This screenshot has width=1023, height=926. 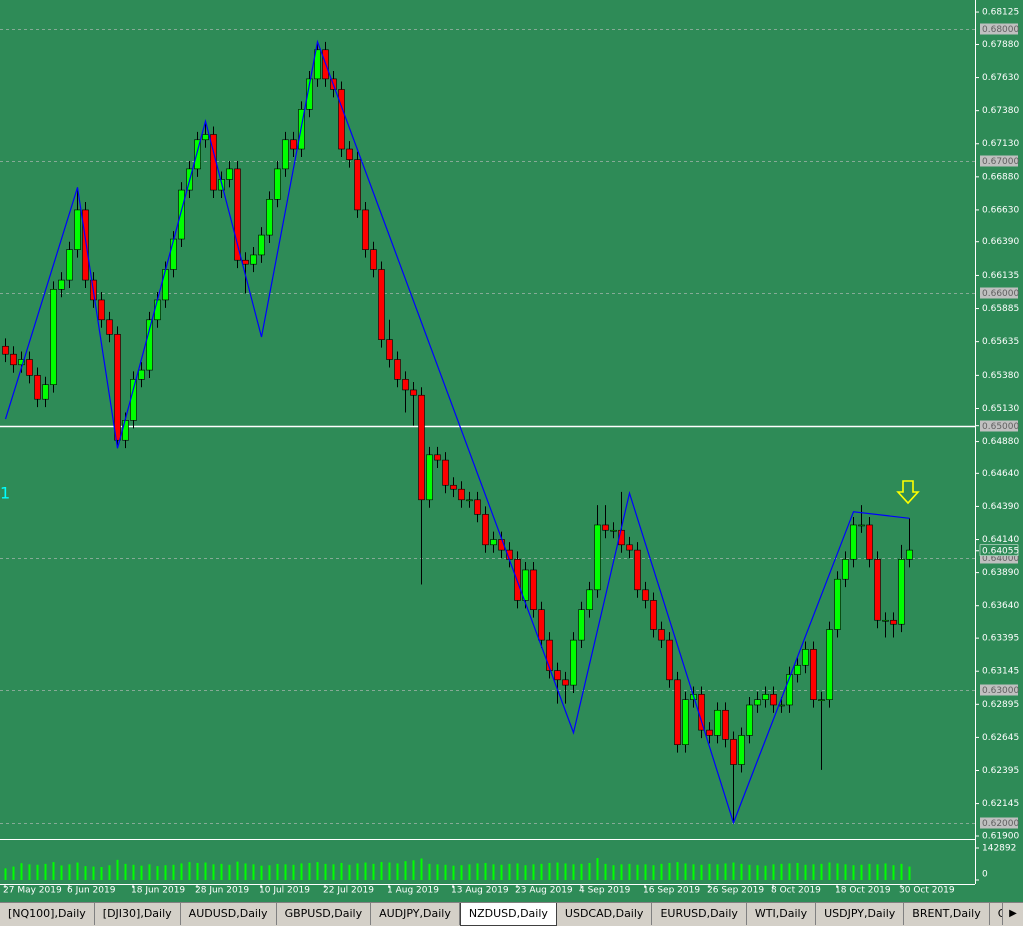 I want to click on x-tick-label: 28 Jun 2019, so click(x=222, y=891).